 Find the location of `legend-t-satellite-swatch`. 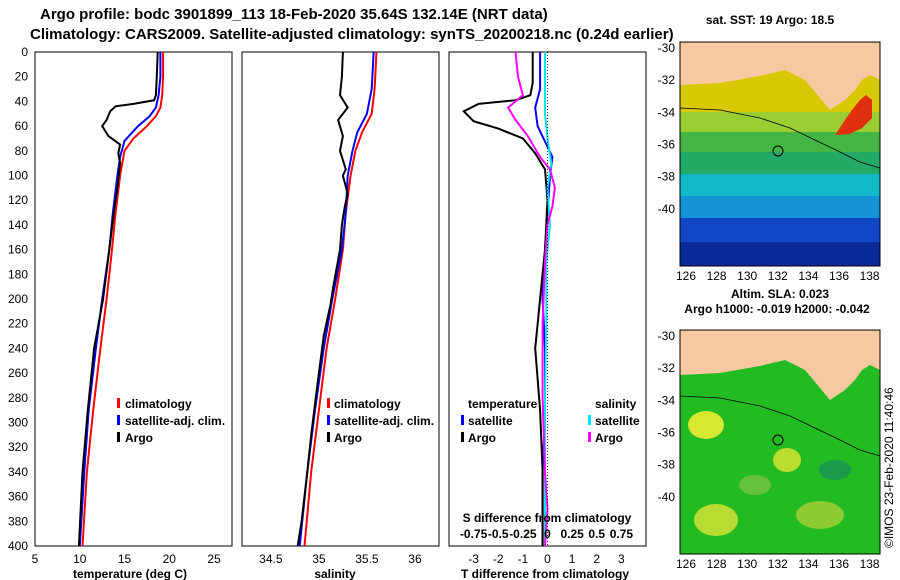

legend-t-satellite-swatch is located at coordinates (462, 420).